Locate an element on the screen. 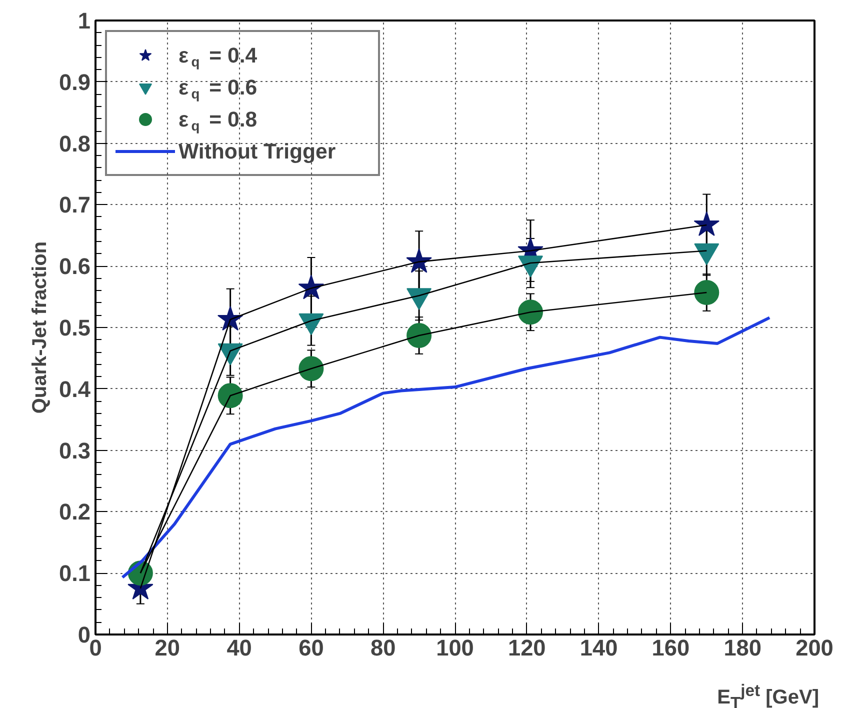 The width and height of the screenshot is (854, 708). legend-label: Without Trigger is located at coordinates (257, 152).